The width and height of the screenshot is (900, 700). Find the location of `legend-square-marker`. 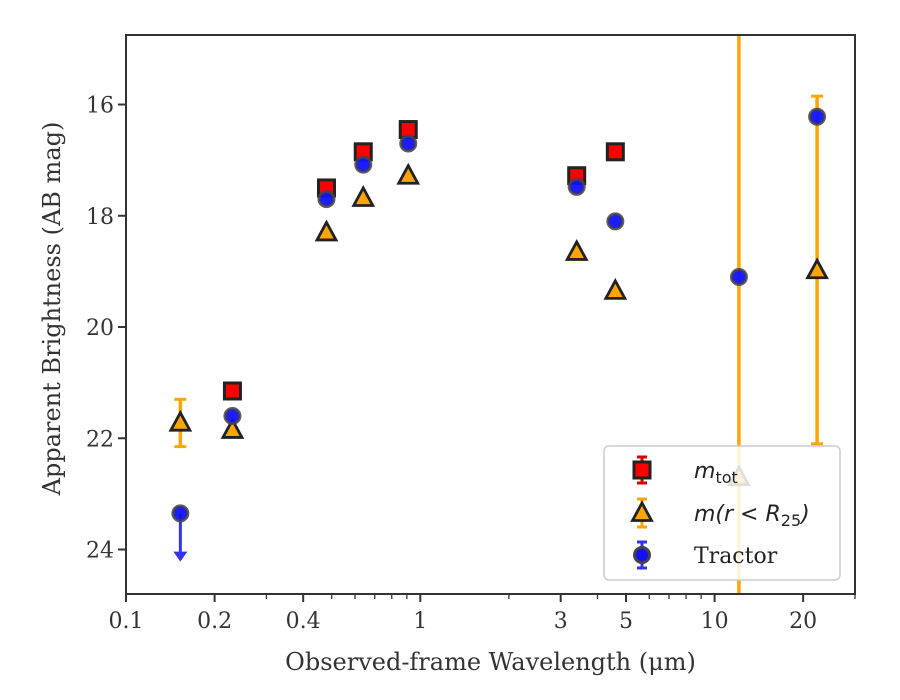

legend-square-marker is located at coordinates (642, 470).